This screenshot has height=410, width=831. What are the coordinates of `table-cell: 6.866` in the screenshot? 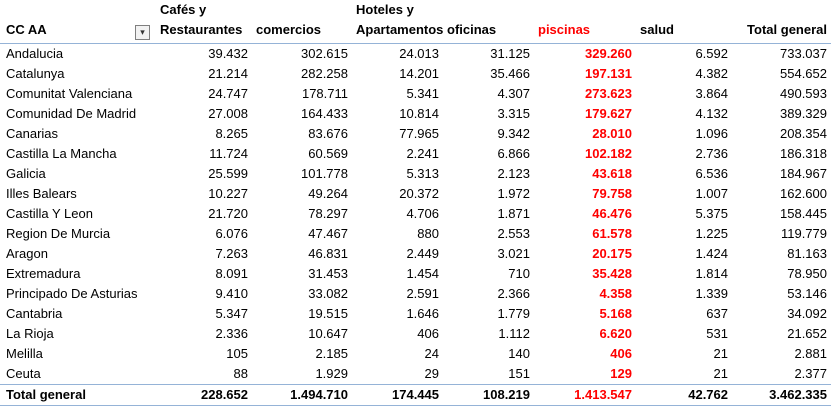 It's located at (513, 153).